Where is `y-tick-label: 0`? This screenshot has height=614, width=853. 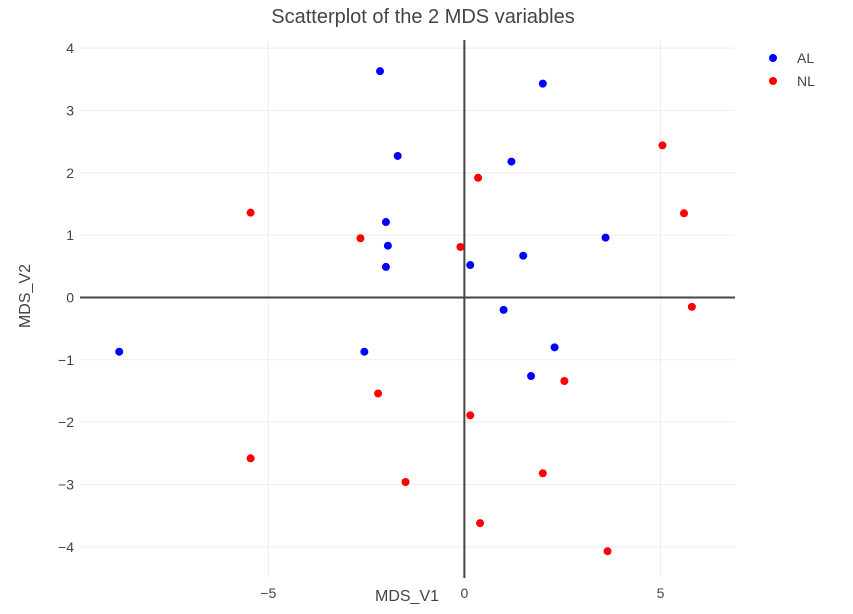 y-tick-label: 0 is located at coordinates (70, 297).